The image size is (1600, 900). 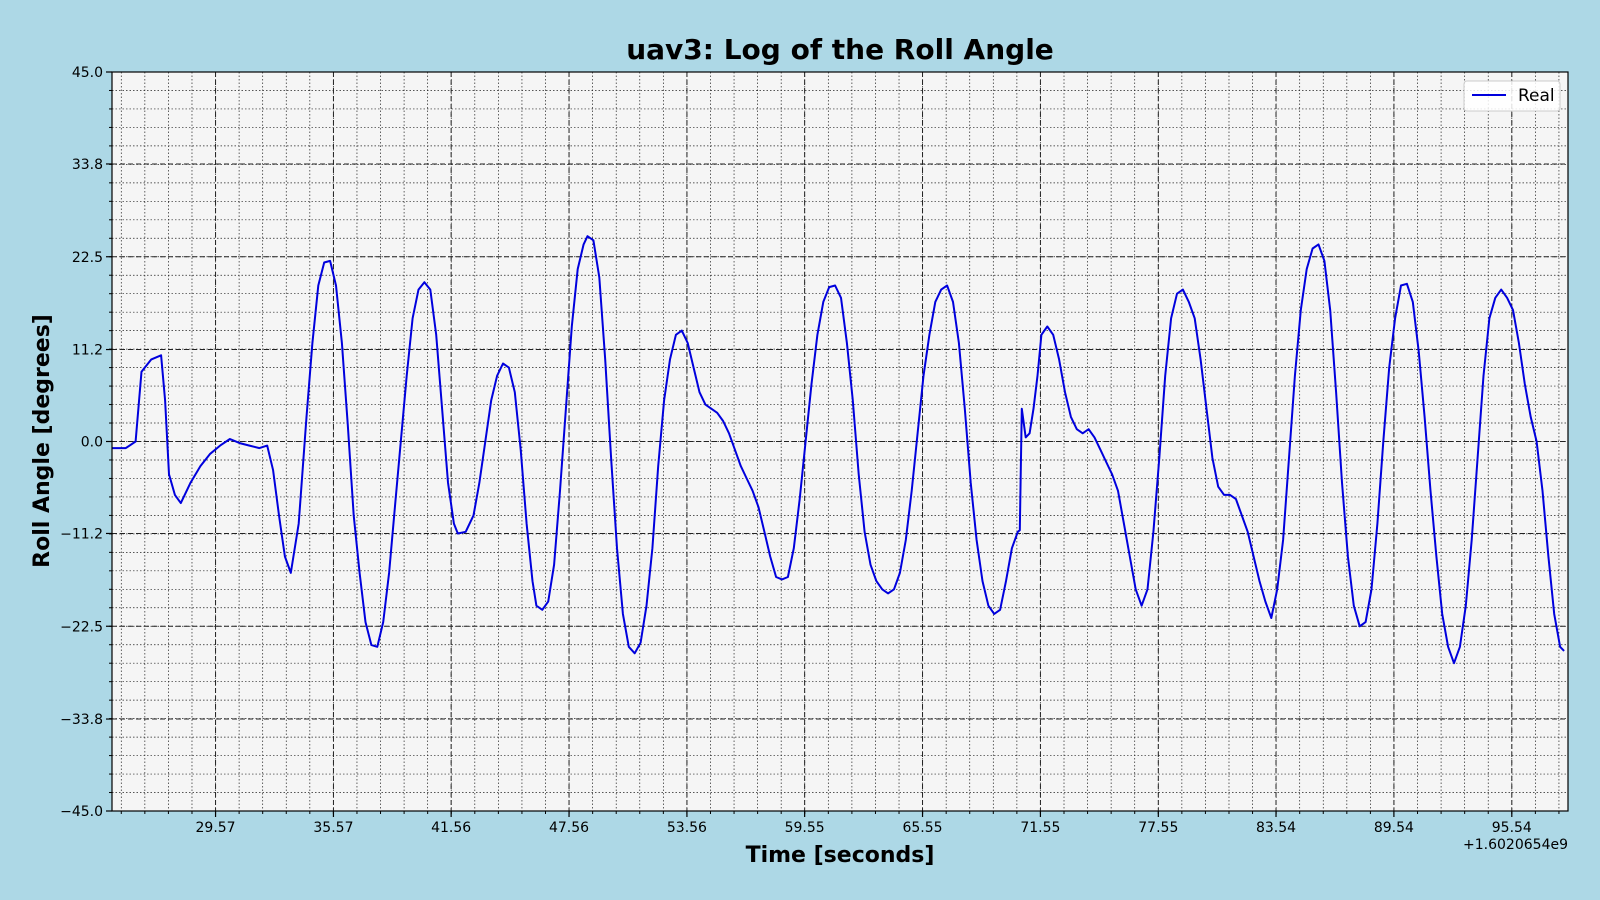 I want to click on y-tick-label: −11.2, so click(x=81, y=534).